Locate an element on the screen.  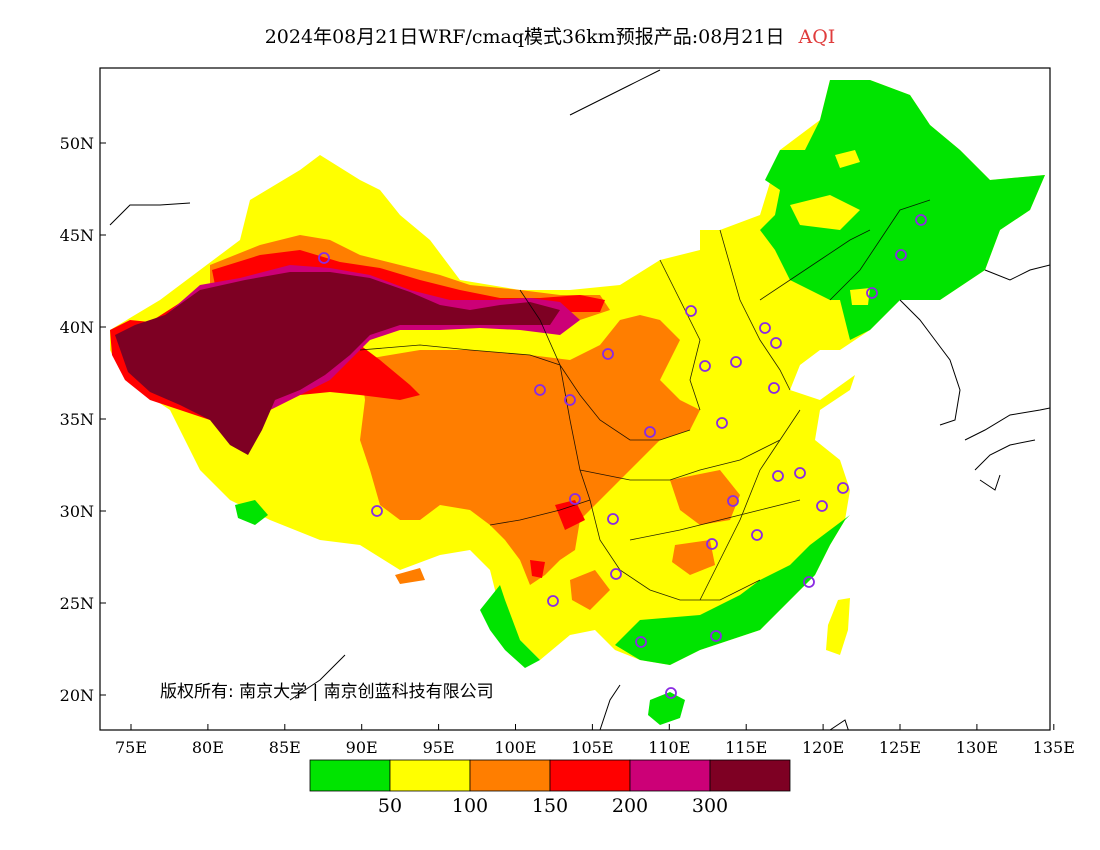
legend-threshold-label: 200 is located at coordinates (630, 806).